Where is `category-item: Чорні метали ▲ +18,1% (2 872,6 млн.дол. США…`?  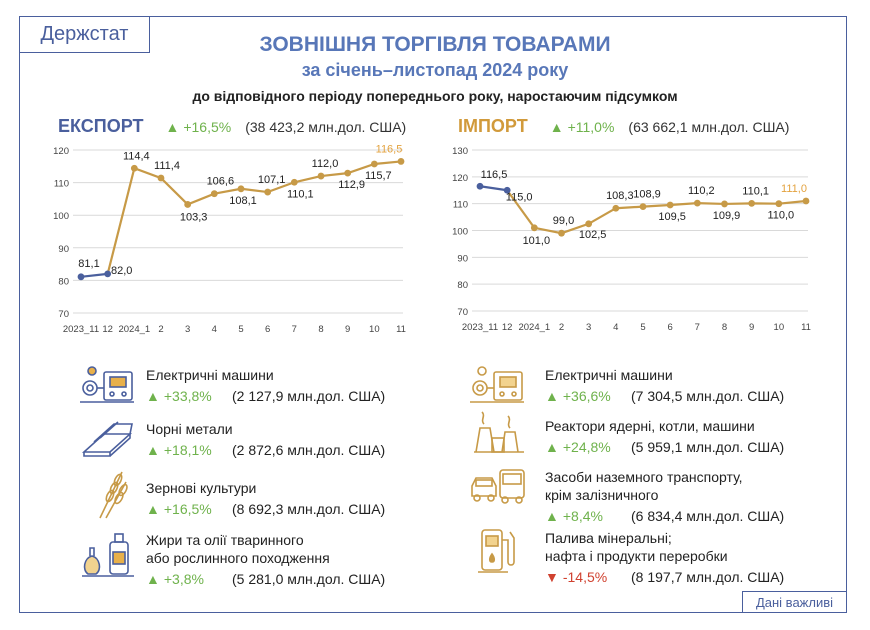 category-item: Чорні метали ▲ +18,1% (2 872,6 млн.дол. США… is located at coordinates (265, 439).